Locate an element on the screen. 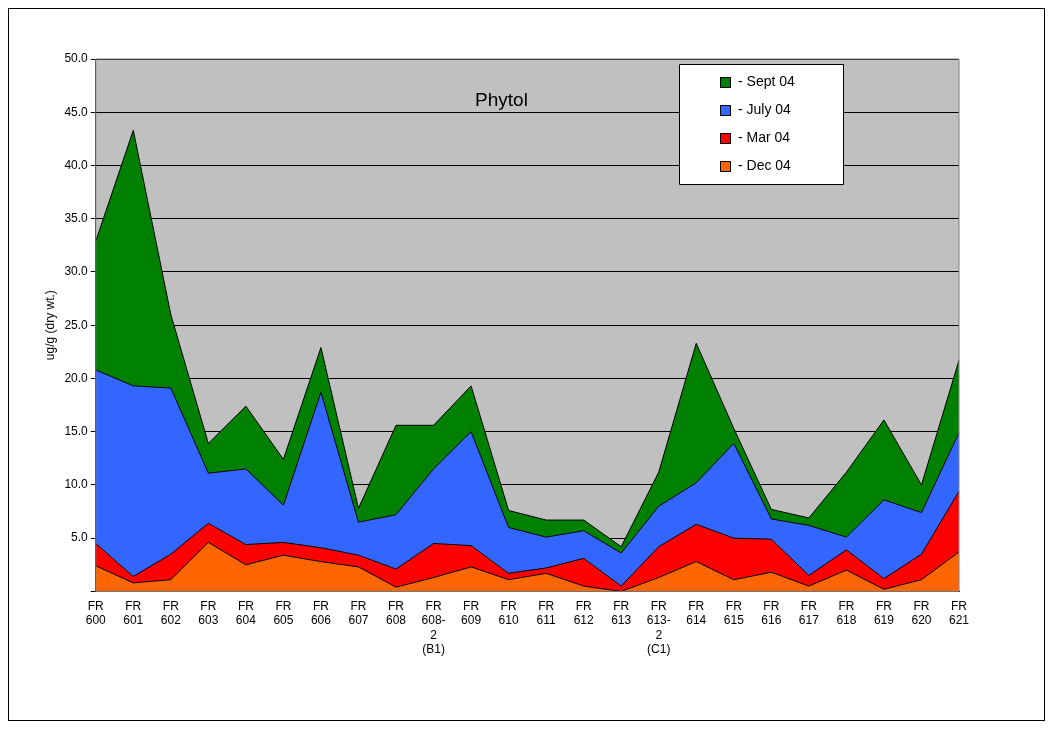 The height and width of the screenshot is (729, 1053). legend-label: - July 04 is located at coordinates (765, 108).